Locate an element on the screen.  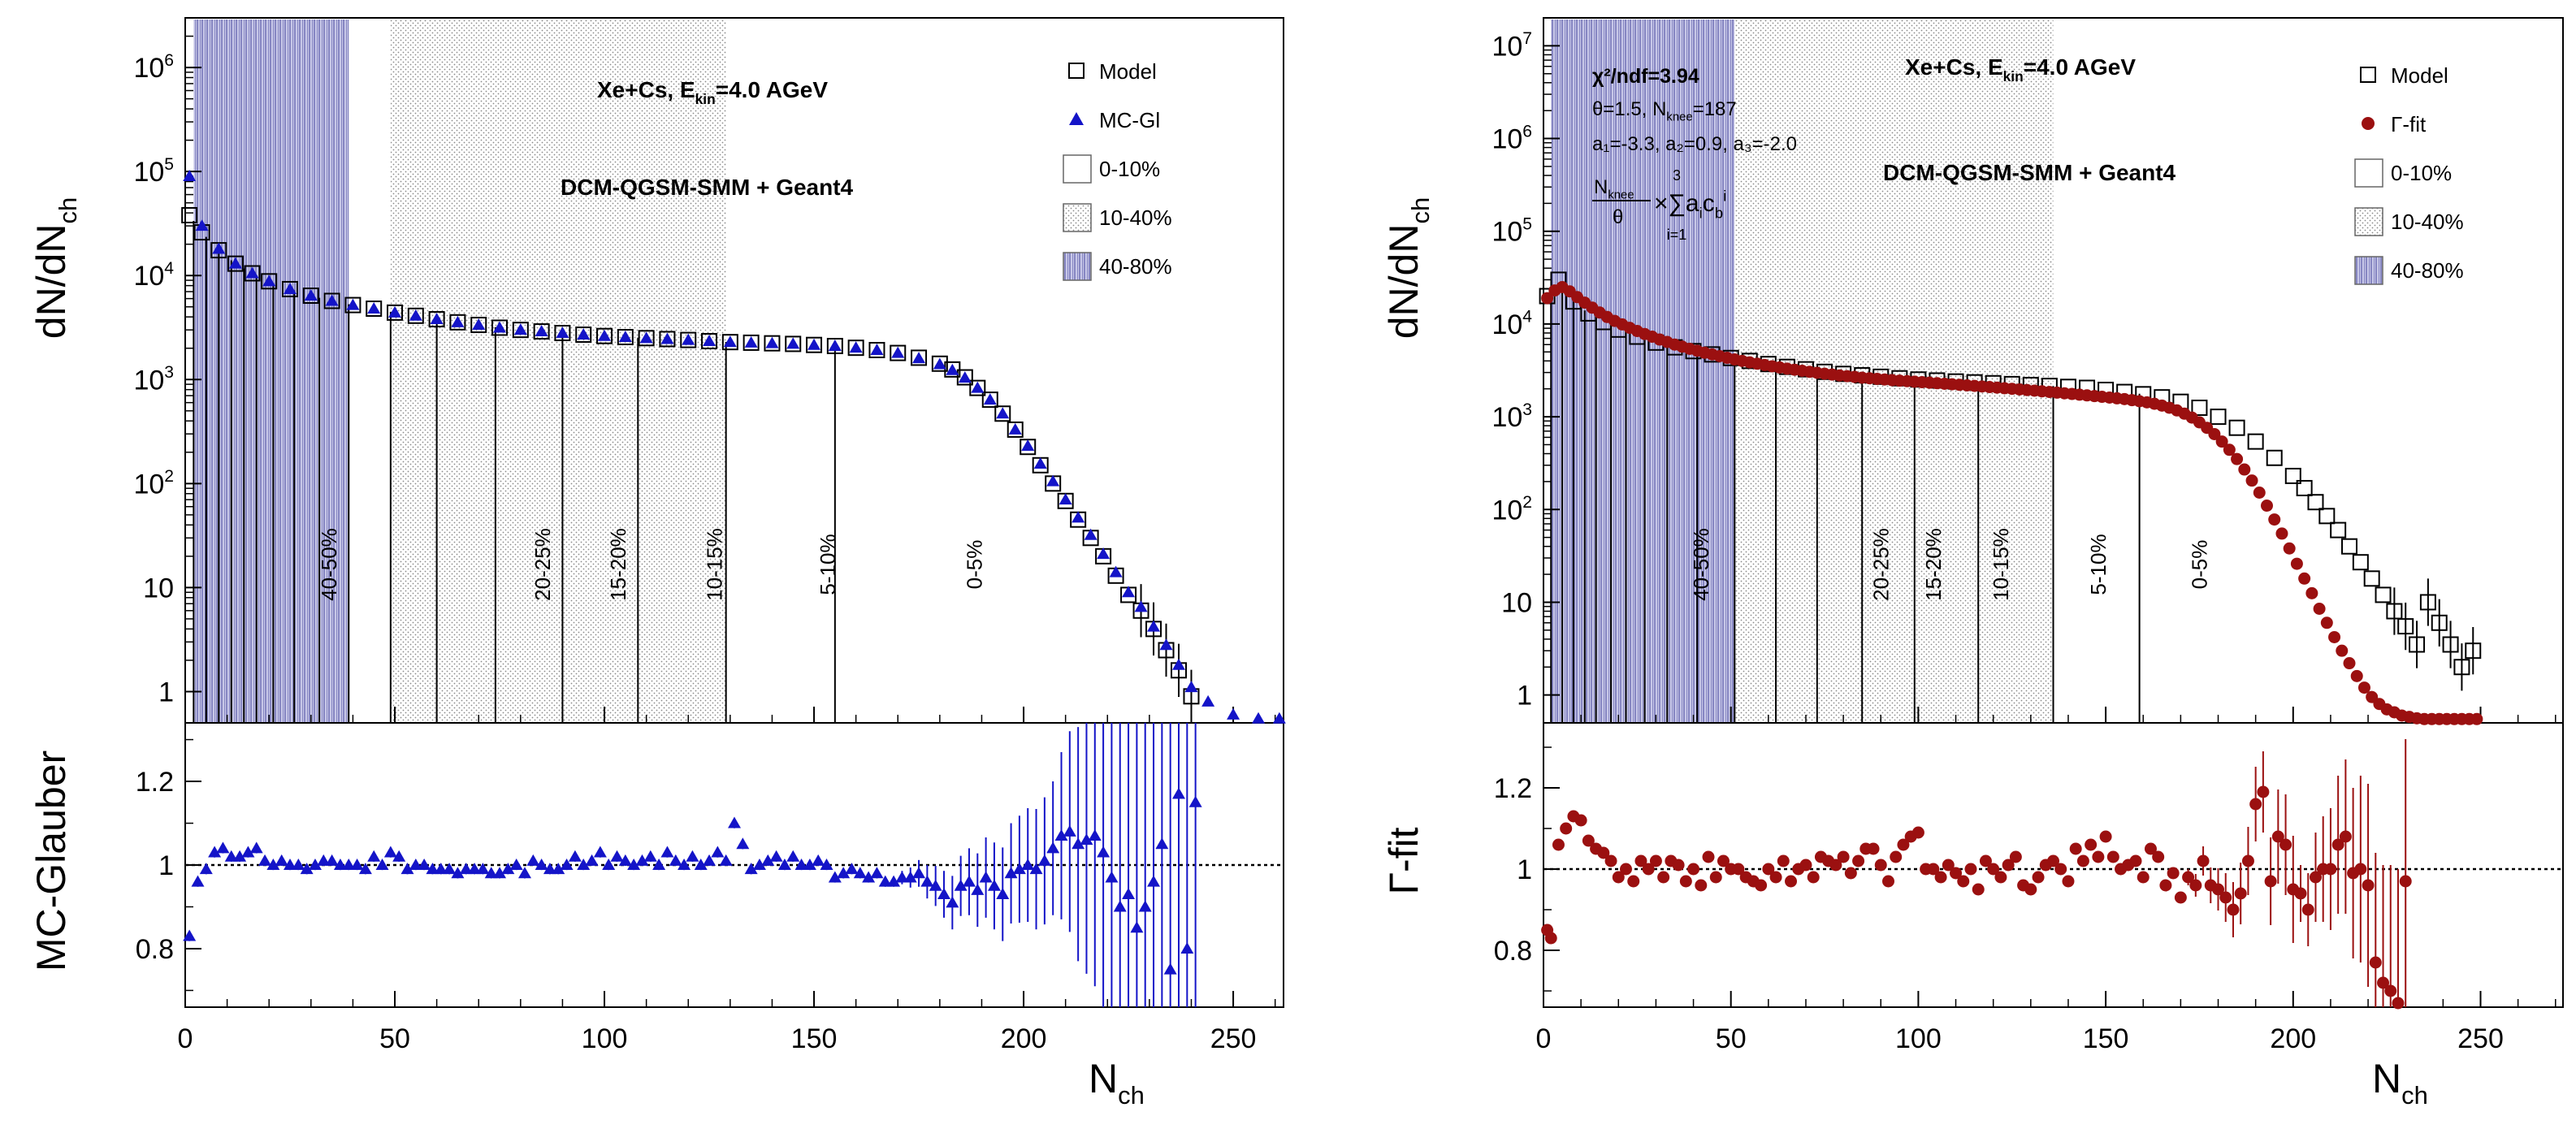
formula-numerator-part: knee is located at coordinates (1621, 195).